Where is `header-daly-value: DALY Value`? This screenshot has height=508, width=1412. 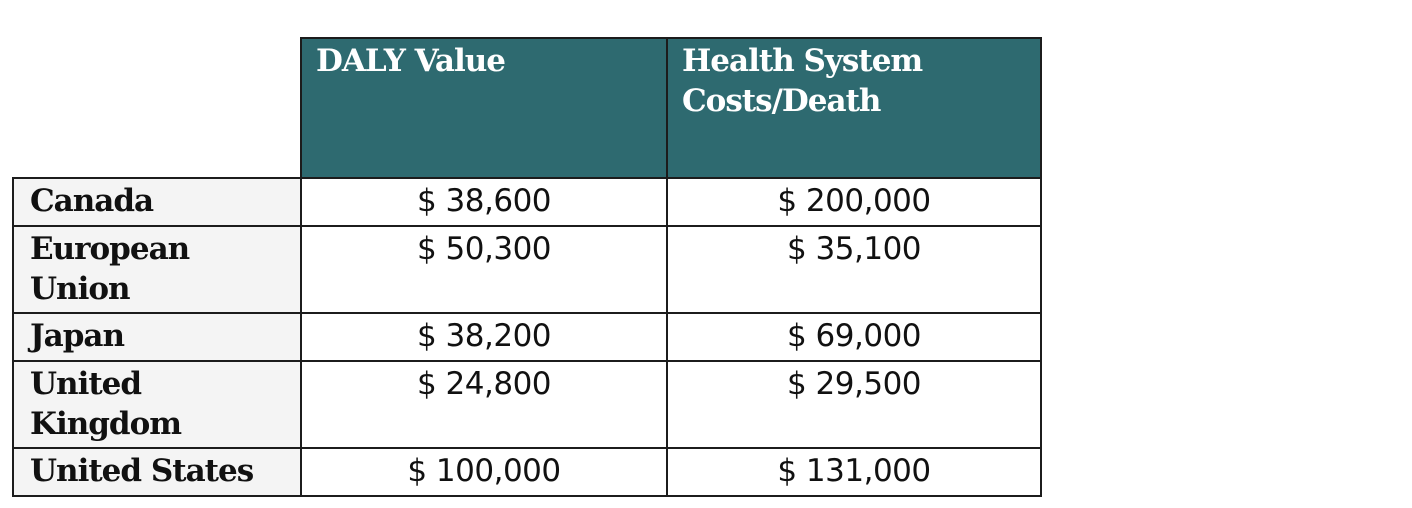 header-daly-value: DALY Value is located at coordinates (484, 108).